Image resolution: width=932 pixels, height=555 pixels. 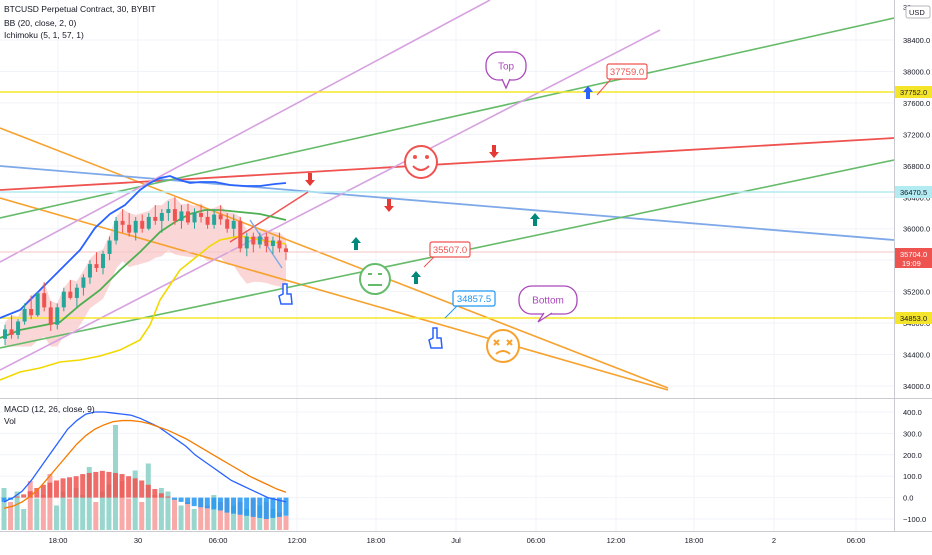 What do you see at coordinates (44, 35) in the screenshot?
I see `legend-ichimoku: Ichimoku (5, 1, 57, 1)` at bounding box center [44, 35].